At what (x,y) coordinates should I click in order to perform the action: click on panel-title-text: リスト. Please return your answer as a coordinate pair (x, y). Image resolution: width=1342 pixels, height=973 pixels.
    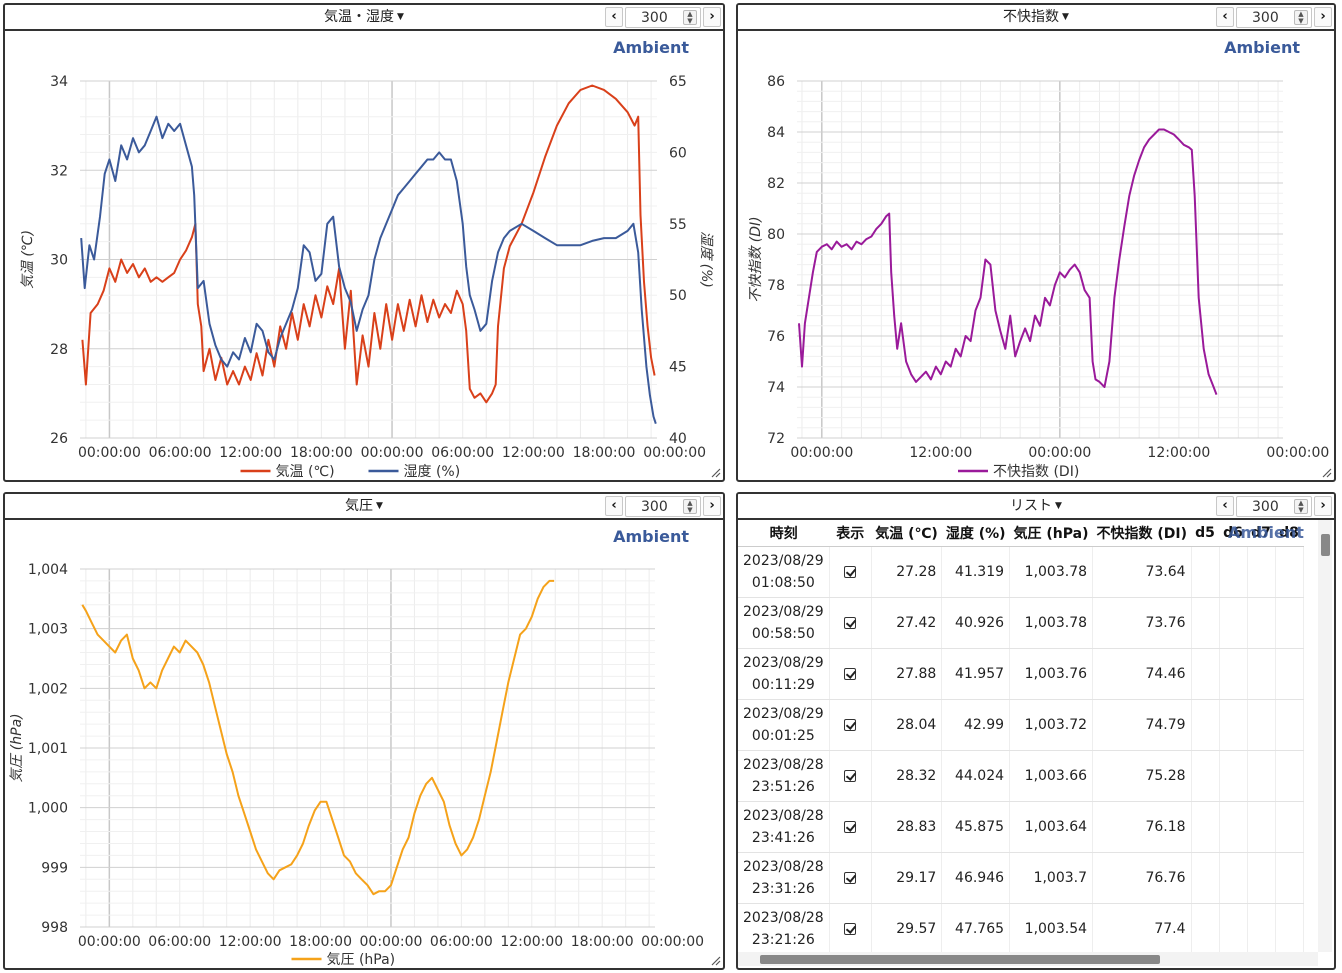
    Looking at the image, I should click on (1031, 506).